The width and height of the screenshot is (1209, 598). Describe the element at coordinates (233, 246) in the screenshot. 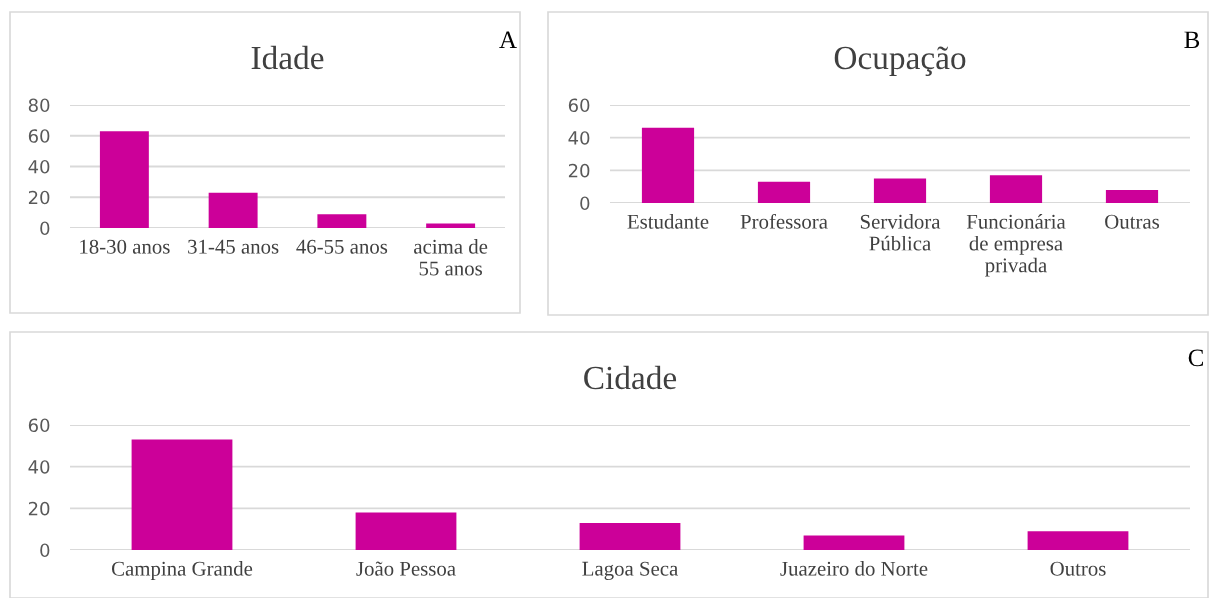

I see `x-tick-label: 31-45 anos` at that location.